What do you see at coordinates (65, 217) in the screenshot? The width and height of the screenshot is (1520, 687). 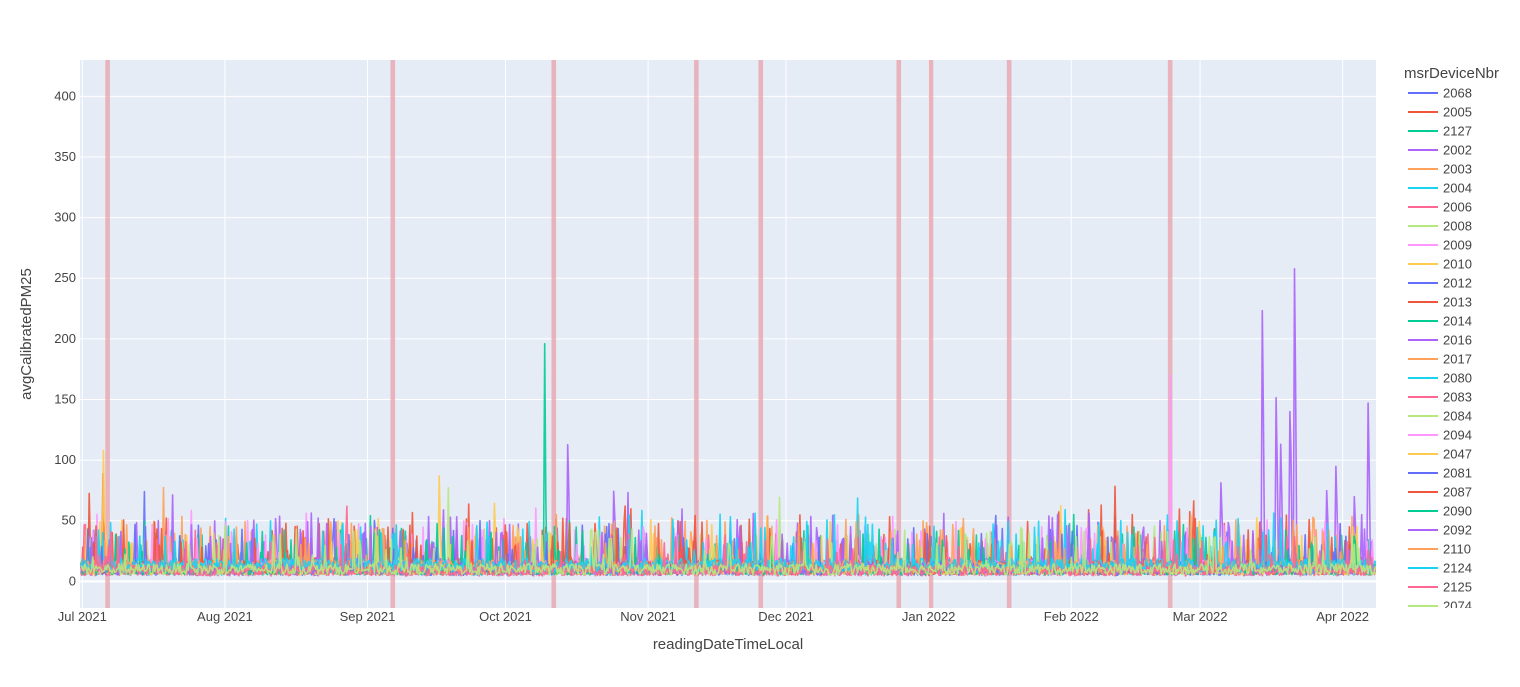 I see `y-tick-label: 300` at bounding box center [65, 217].